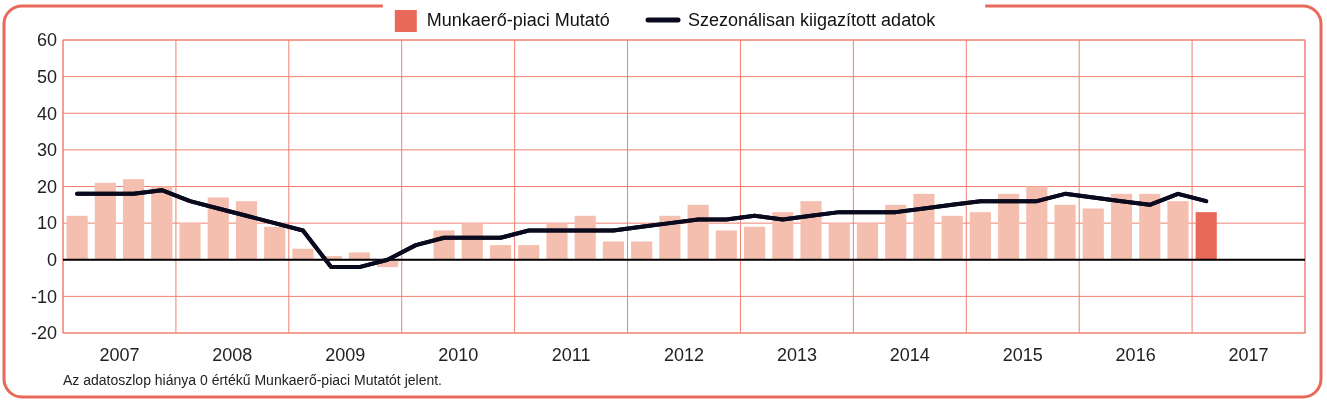  What do you see at coordinates (46, 113) in the screenshot?
I see `y-tick-label: 40` at bounding box center [46, 113].